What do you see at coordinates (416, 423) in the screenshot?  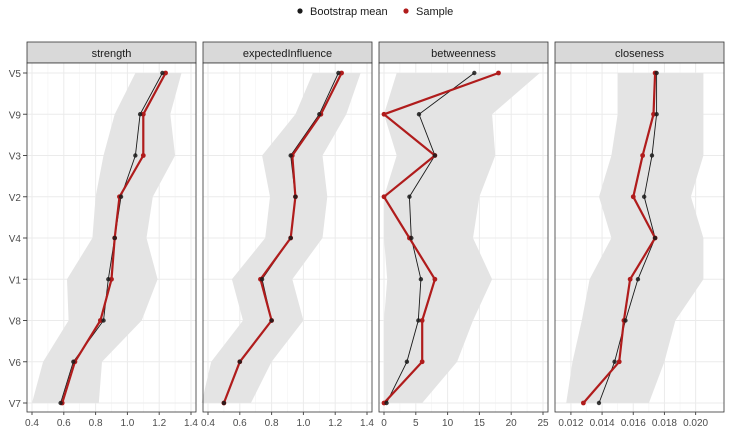 I see `x-tick-label: 5` at bounding box center [416, 423].